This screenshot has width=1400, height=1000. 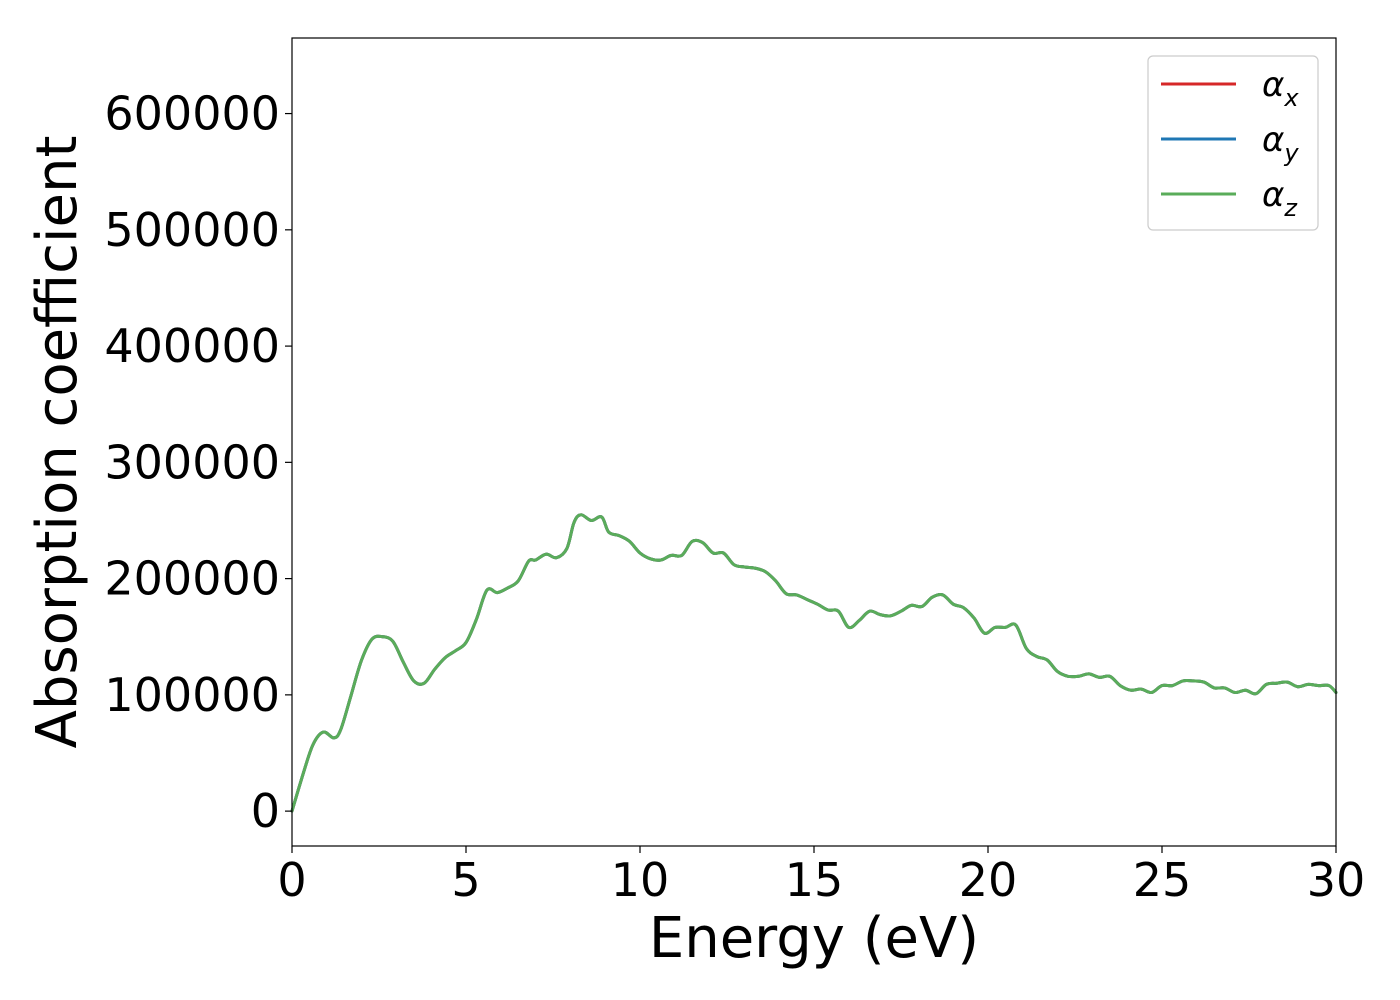 I want to click on legend-box, so click(x=1233, y=143).